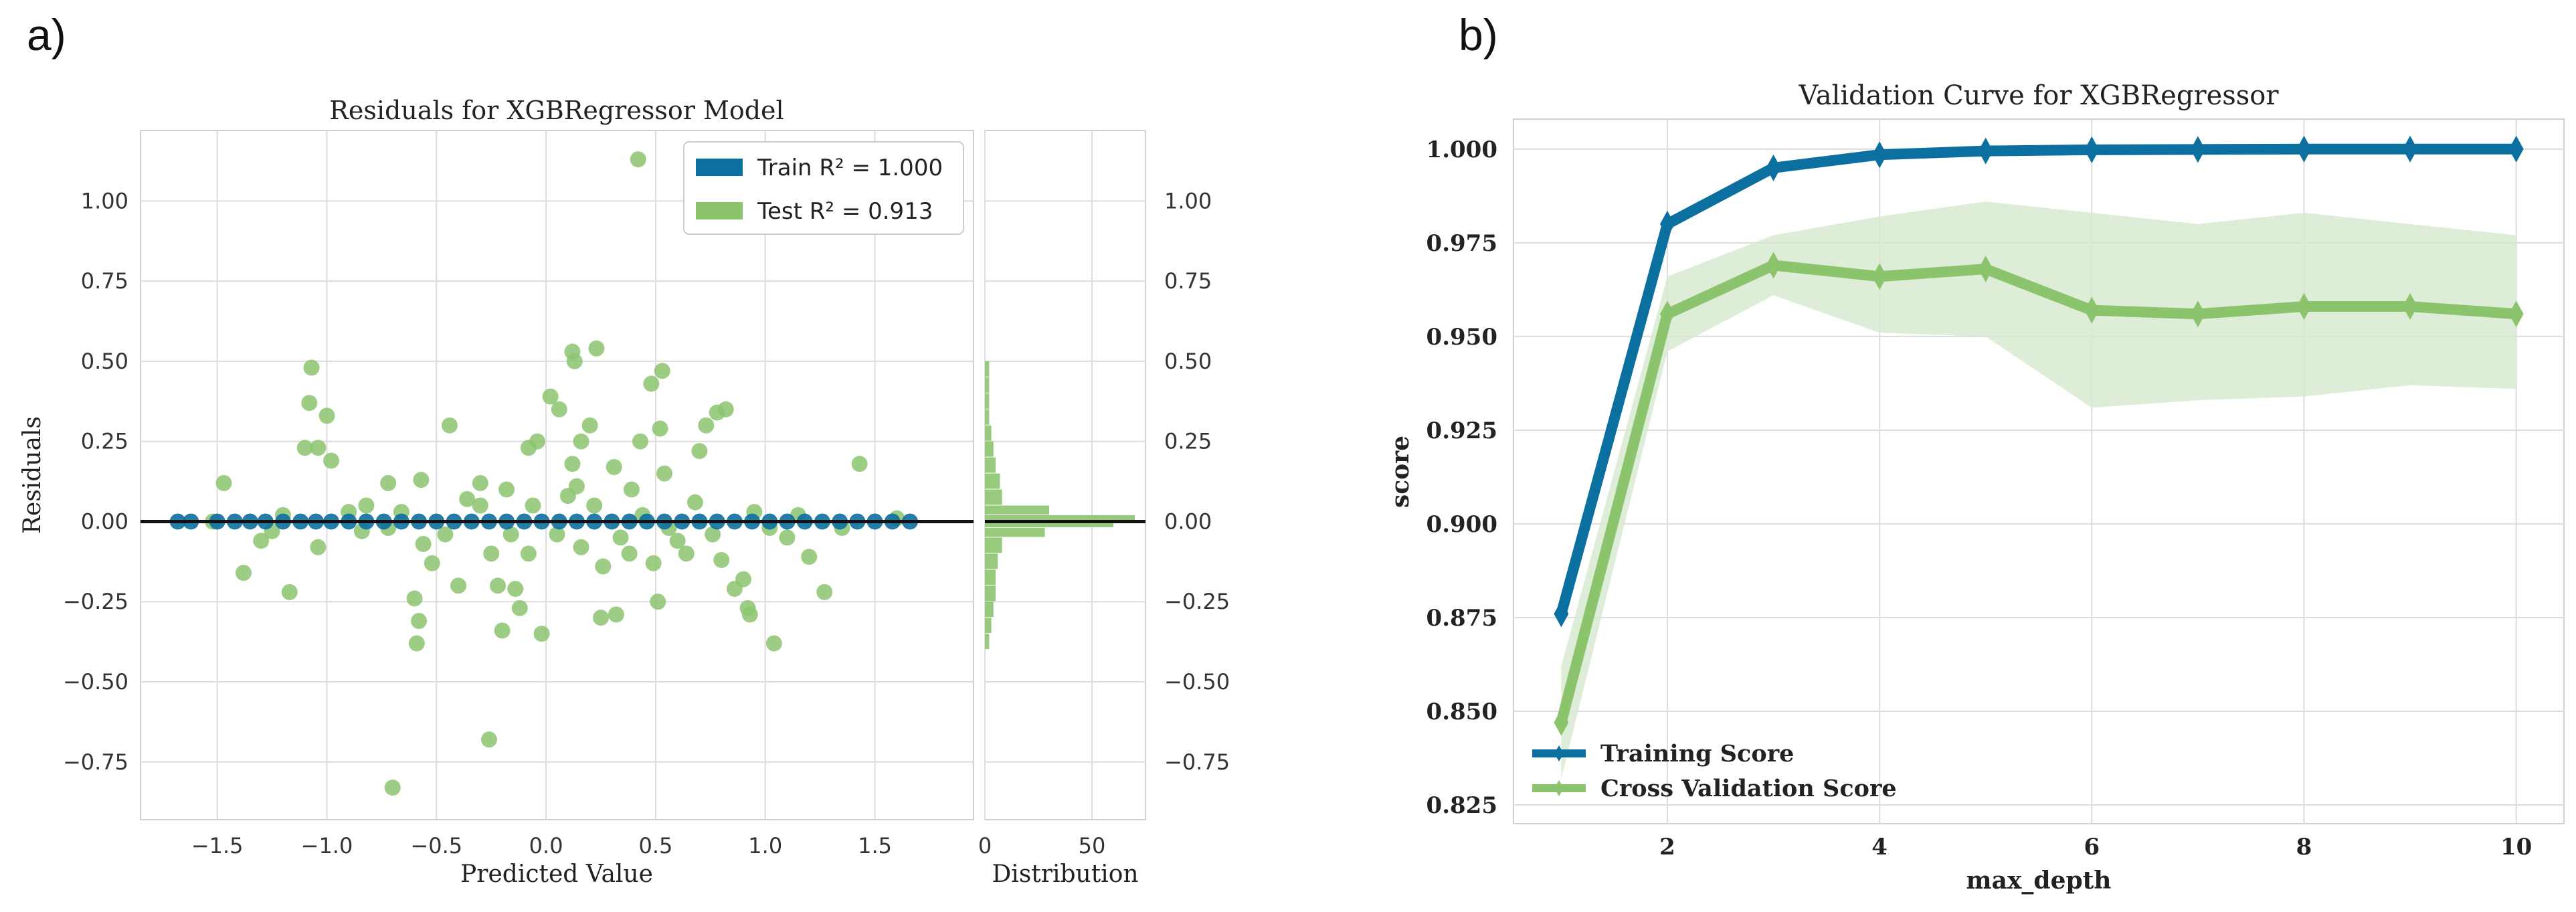 This screenshot has width=2576, height=912. Describe the element at coordinates (1400, 472) in the screenshot. I see `validation-y-label: score` at that location.